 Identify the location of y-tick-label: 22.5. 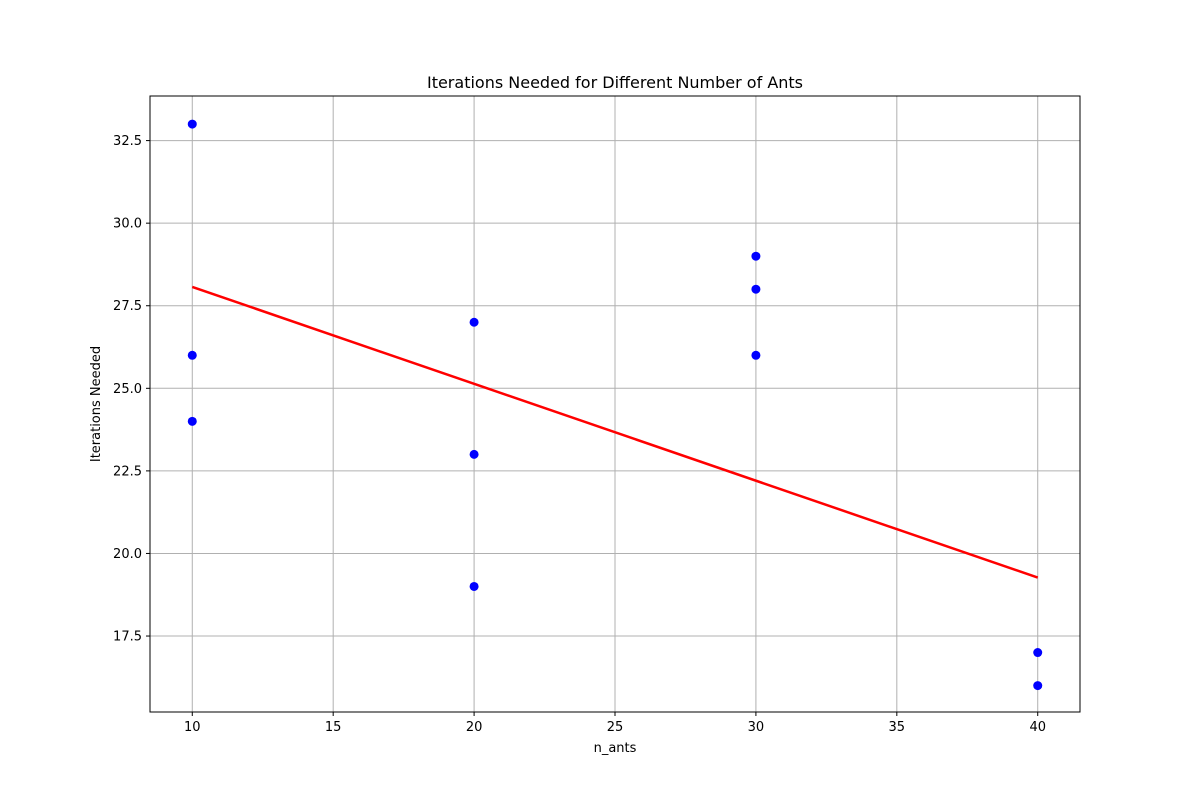
(127, 471).